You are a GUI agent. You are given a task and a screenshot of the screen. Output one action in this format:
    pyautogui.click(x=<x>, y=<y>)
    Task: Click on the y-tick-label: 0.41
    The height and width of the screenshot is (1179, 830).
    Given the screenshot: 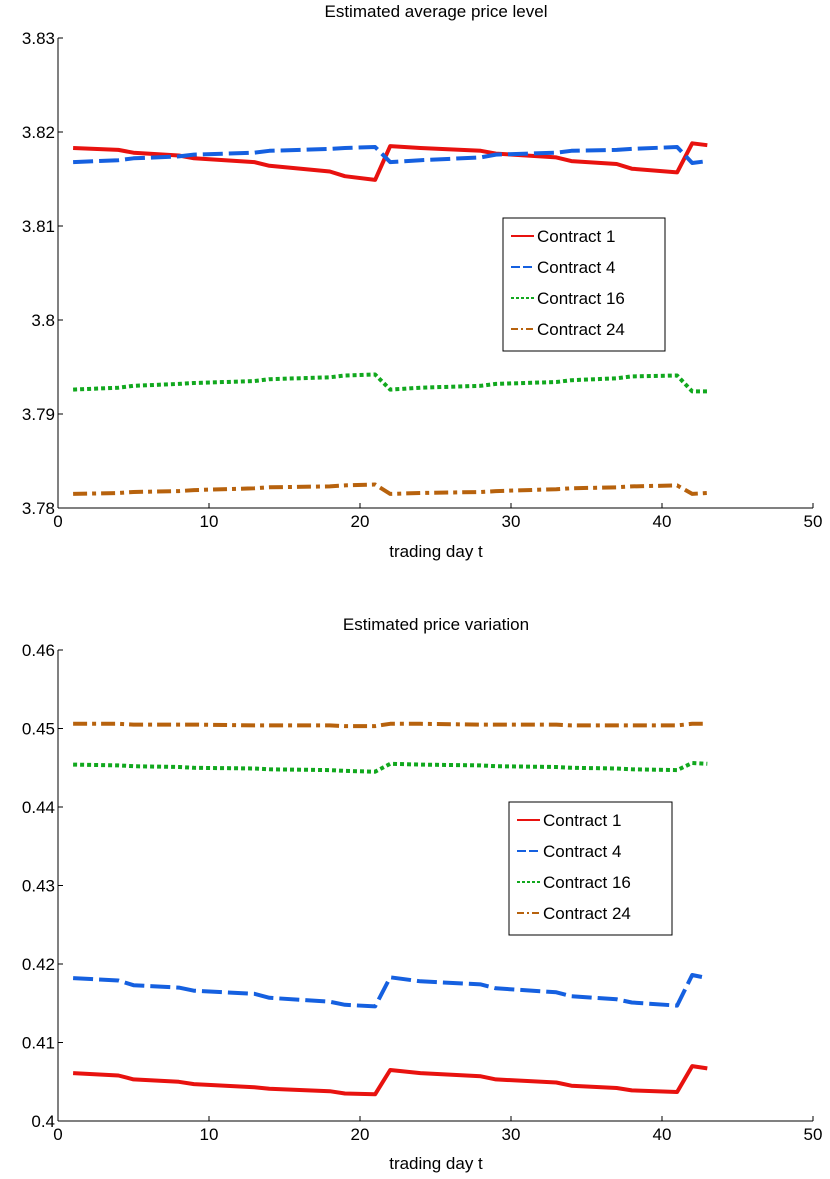 What is the action you would take?
    pyautogui.click(x=38, y=1043)
    